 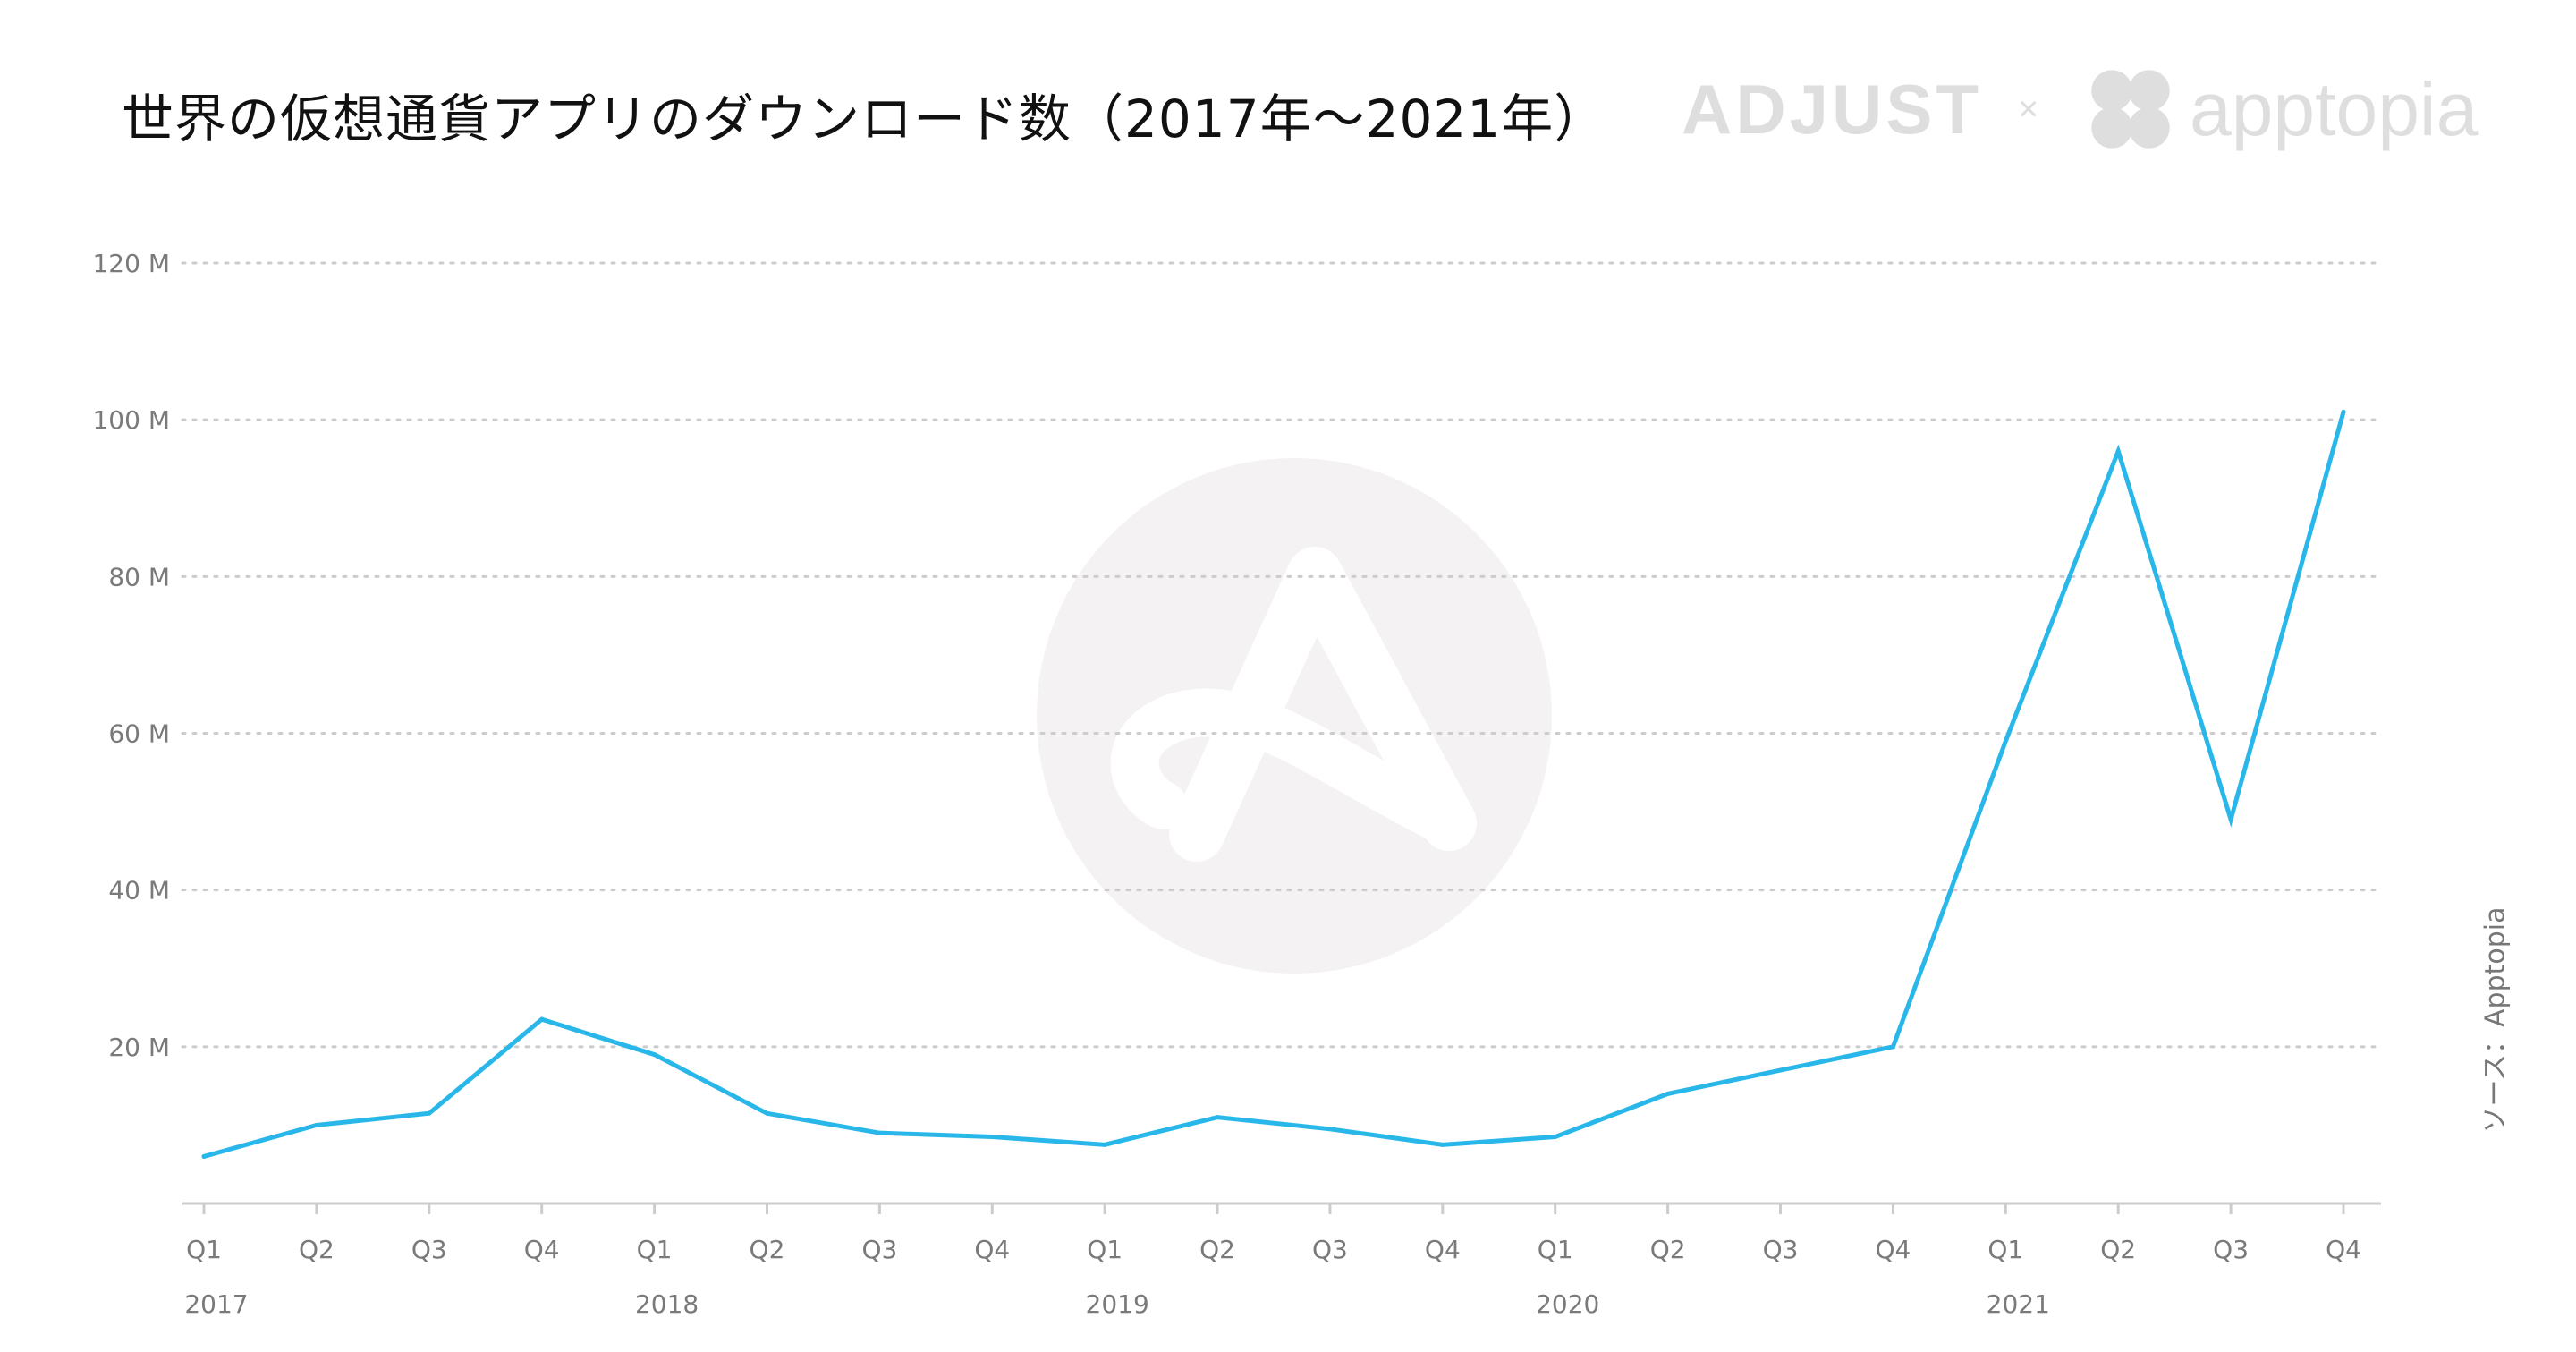 What do you see at coordinates (1832, 109) in the screenshot?
I see `adjust-brand-logo: ADJUST` at bounding box center [1832, 109].